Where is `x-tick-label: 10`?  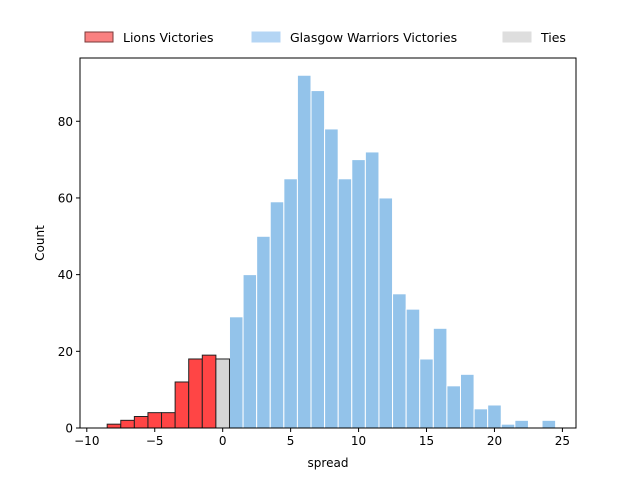 x-tick-label: 10 is located at coordinates (358, 441).